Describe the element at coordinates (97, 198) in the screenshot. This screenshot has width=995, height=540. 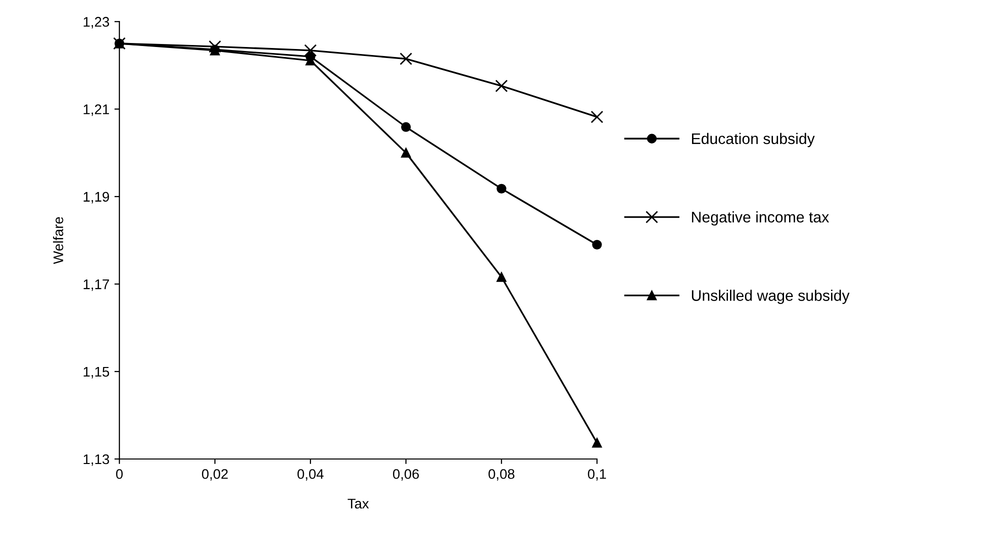
I see `y-tick-label: 1,19` at that location.